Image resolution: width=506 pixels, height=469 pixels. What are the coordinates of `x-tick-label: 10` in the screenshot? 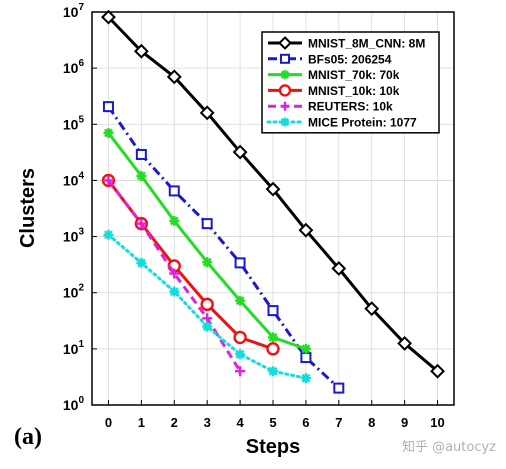 It's located at (437, 422).